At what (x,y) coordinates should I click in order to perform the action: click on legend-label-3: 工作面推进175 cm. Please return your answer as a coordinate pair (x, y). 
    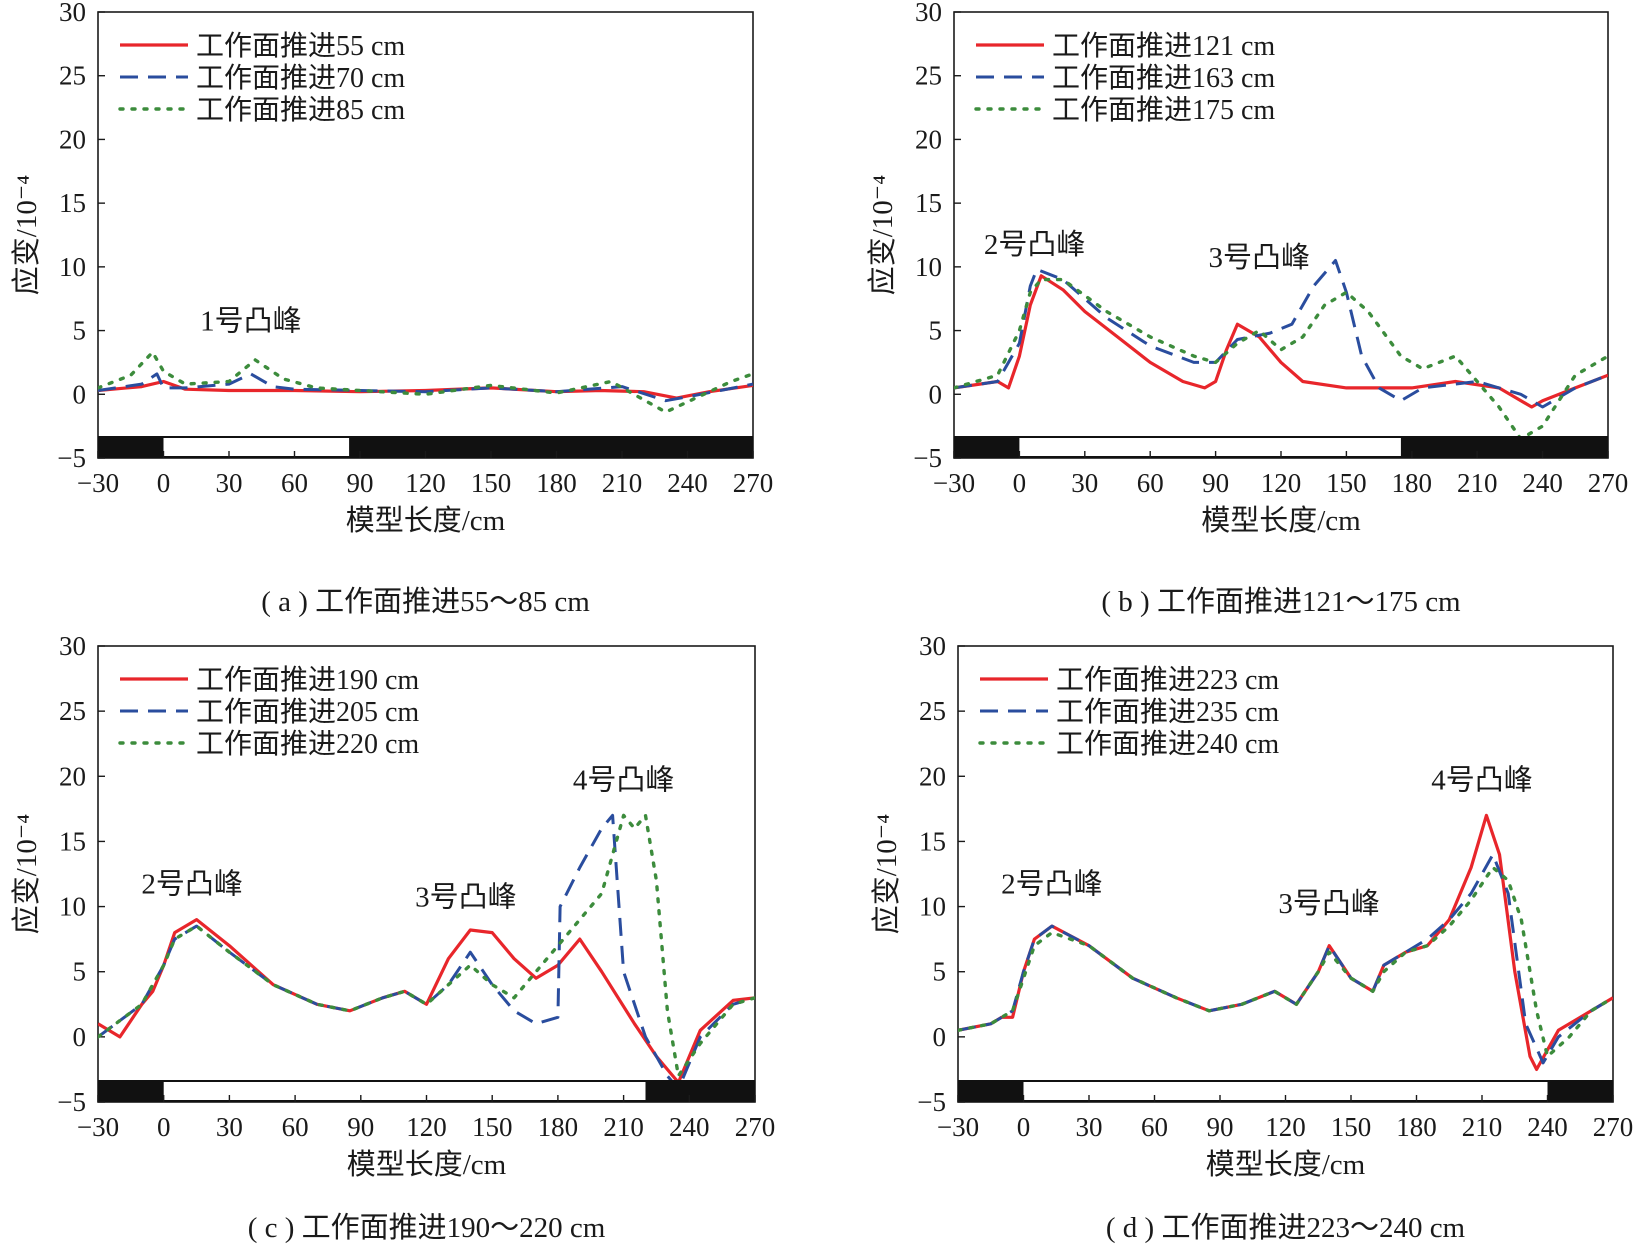
    Looking at the image, I should click on (1163, 110).